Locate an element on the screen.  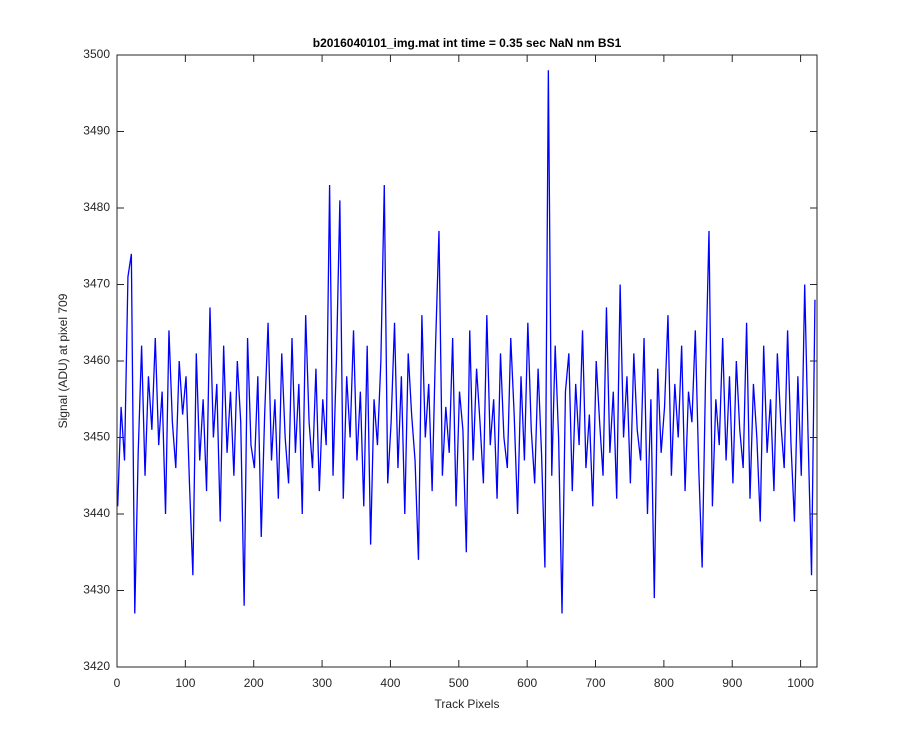
y-tick-label: 3460 is located at coordinates (96, 360).